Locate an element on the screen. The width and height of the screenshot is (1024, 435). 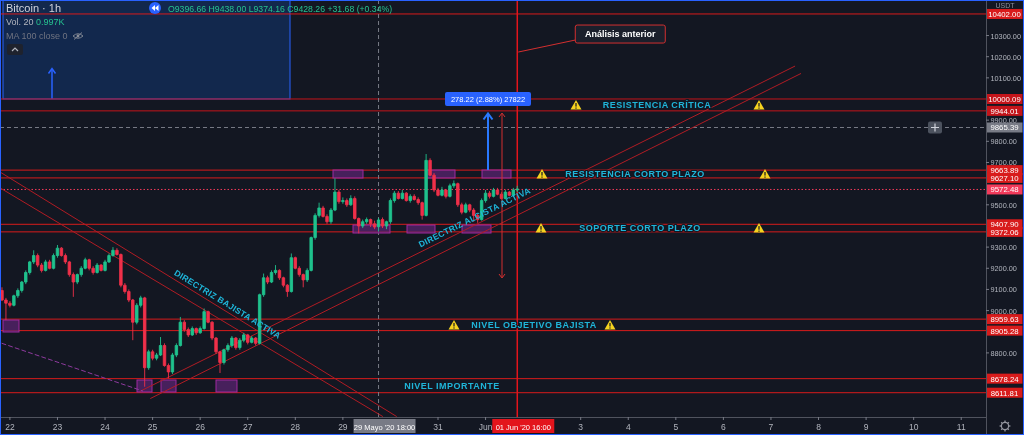
x-tick-label: 24 is located at coordinates (105, 427).